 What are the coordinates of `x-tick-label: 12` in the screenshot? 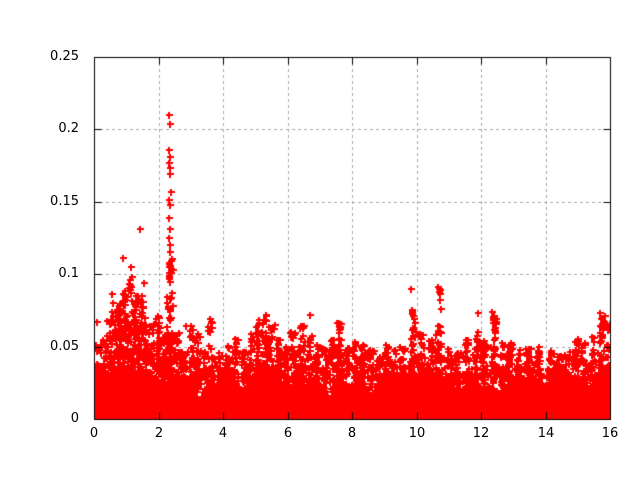 It's located at (481, 433).